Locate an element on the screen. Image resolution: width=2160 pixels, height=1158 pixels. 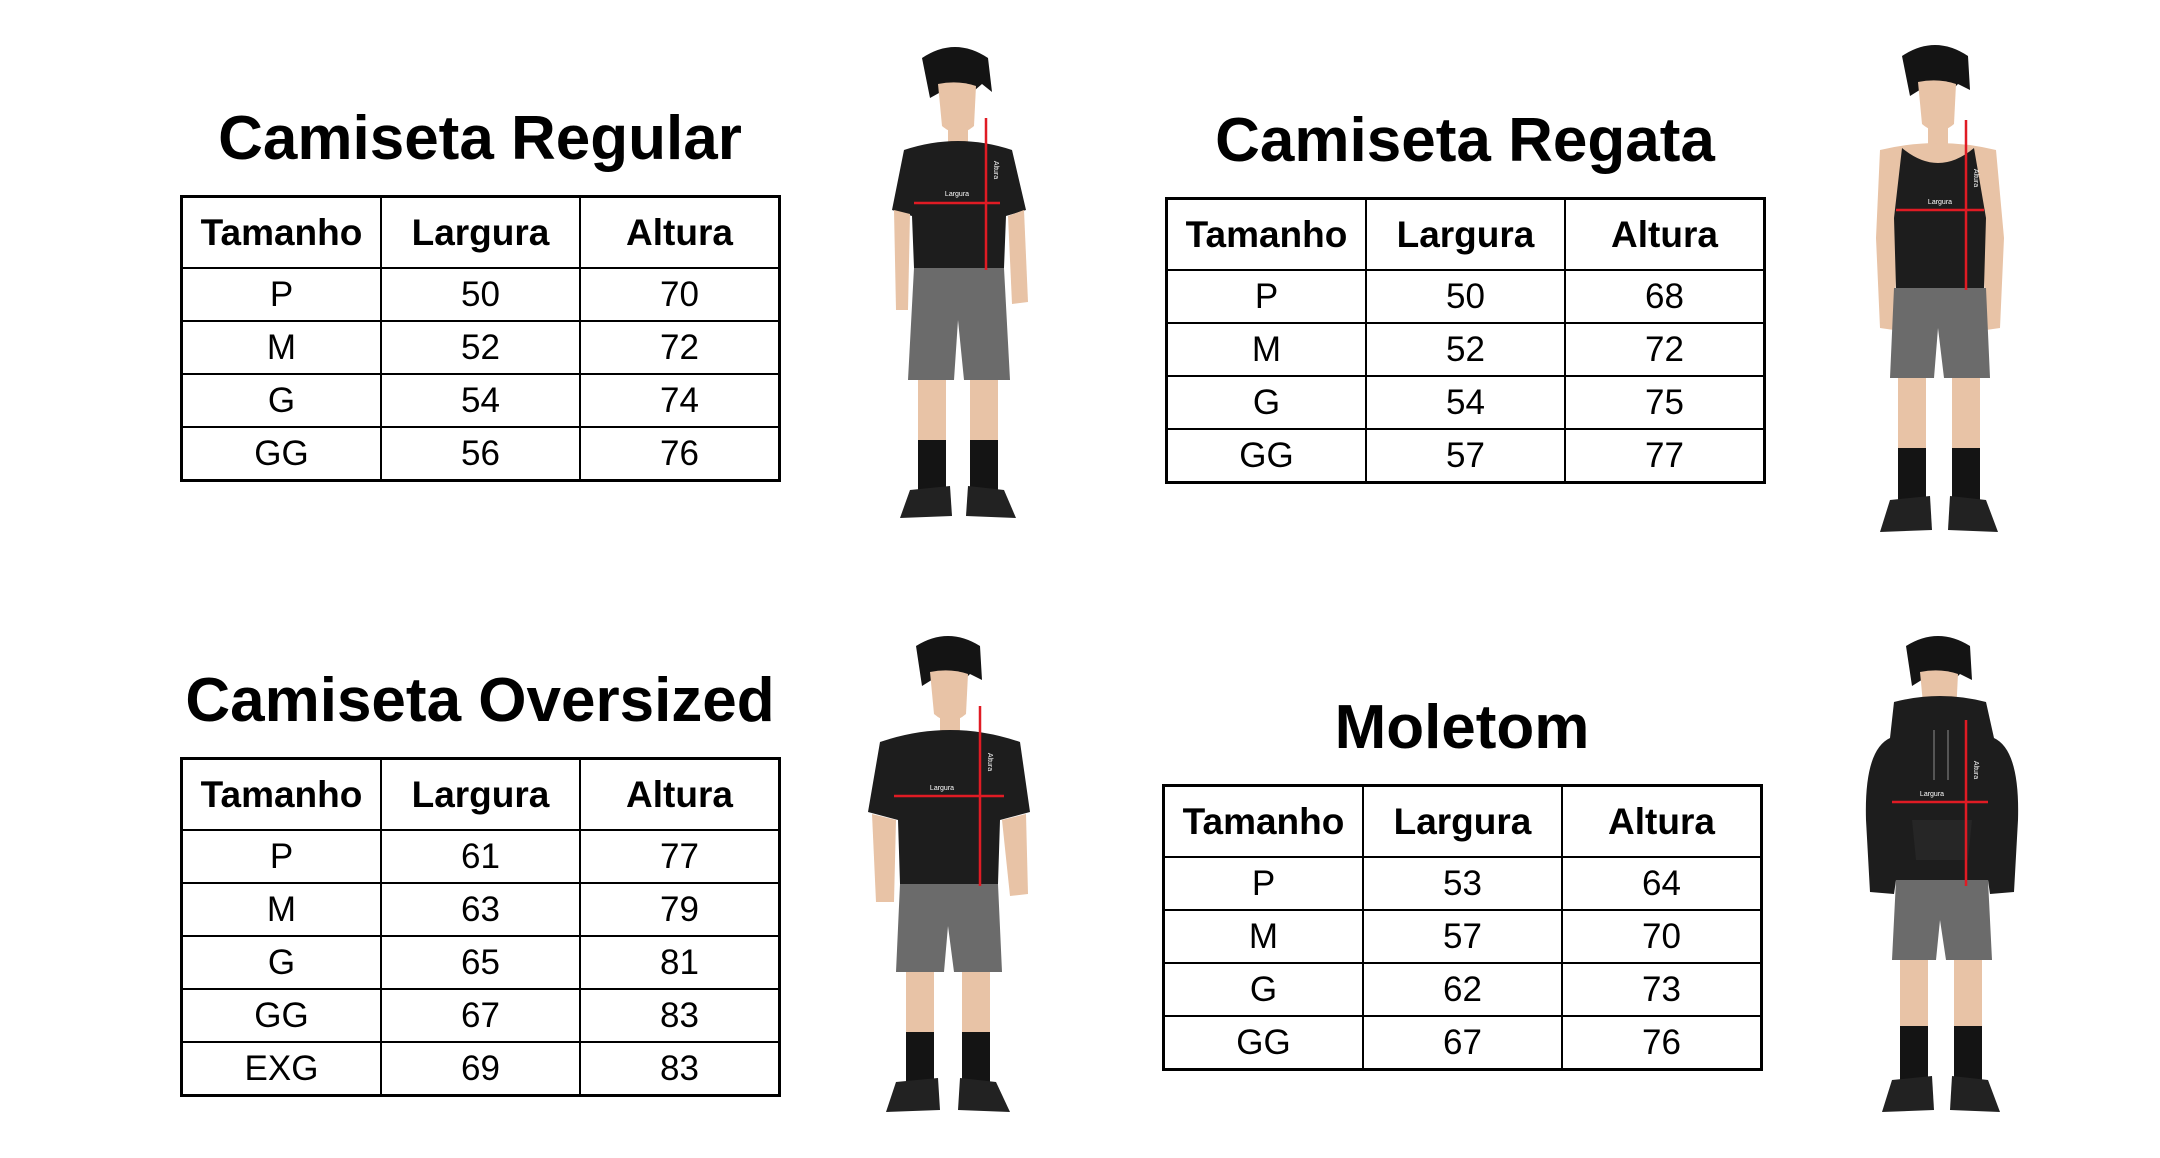
width-cell: 63 is located at coordinates (480, 909).